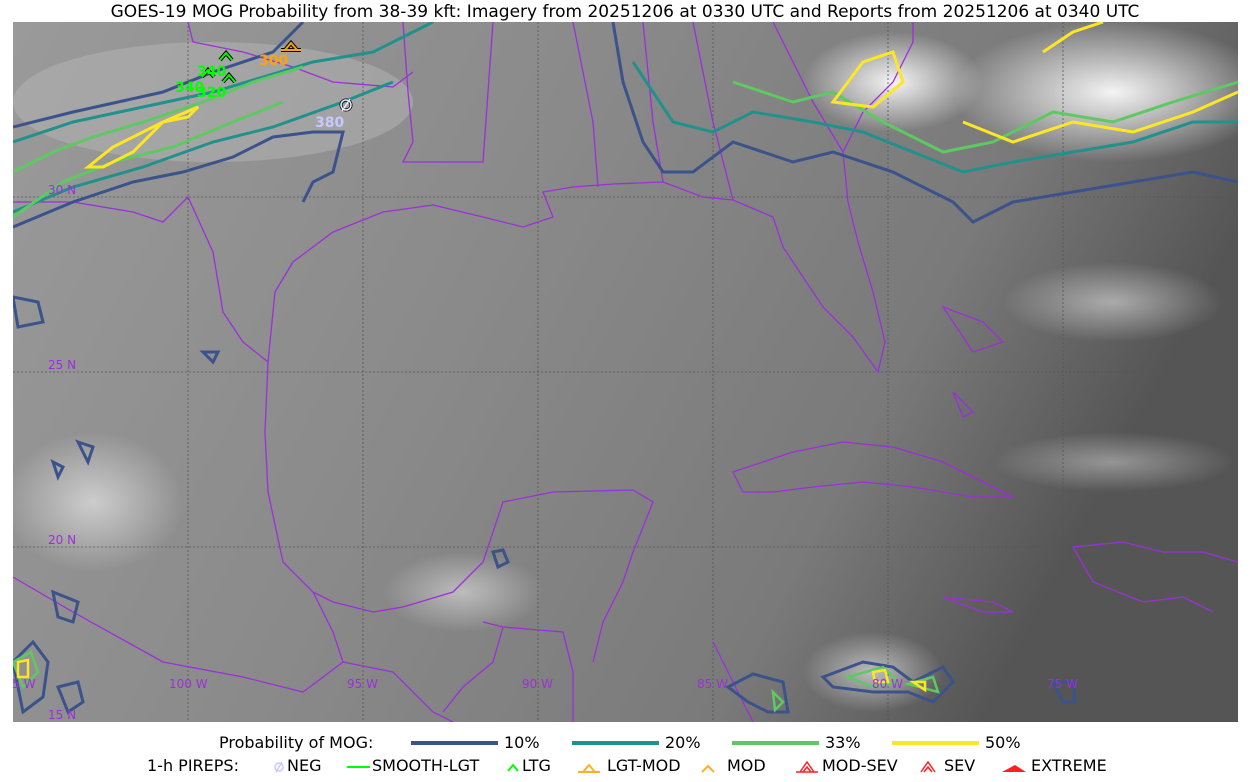 This screenshot has height=782, width=1250. Describe the element at coordinates (887, 684) in the screenshot. I see `lon-label: 80 W` at that location.